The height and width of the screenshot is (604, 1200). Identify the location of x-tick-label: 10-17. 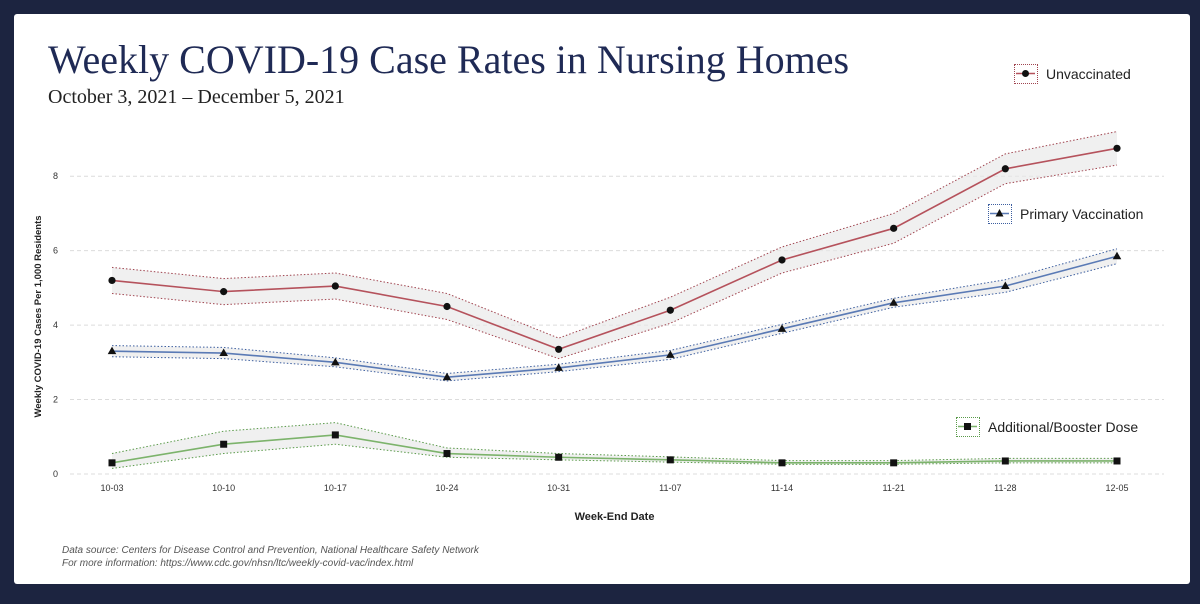
(335, 488).